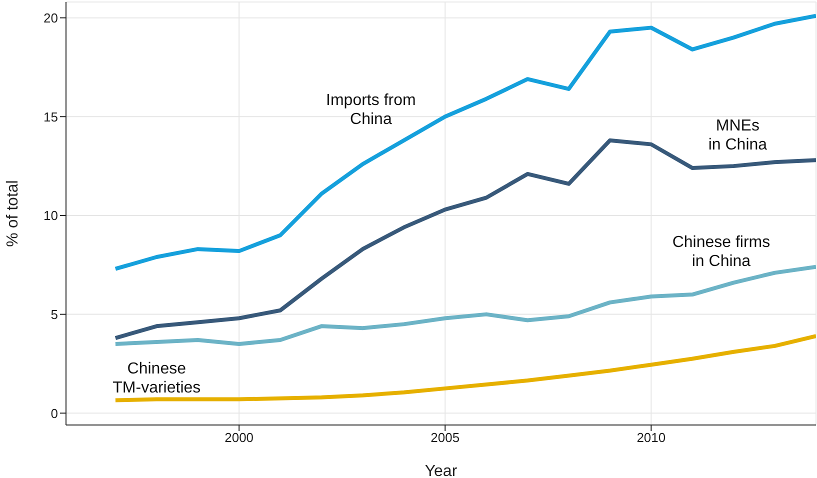  Describe the element at coordinates (54, 413) in the screenshot. I see `y-tick-label: 0` at that location.